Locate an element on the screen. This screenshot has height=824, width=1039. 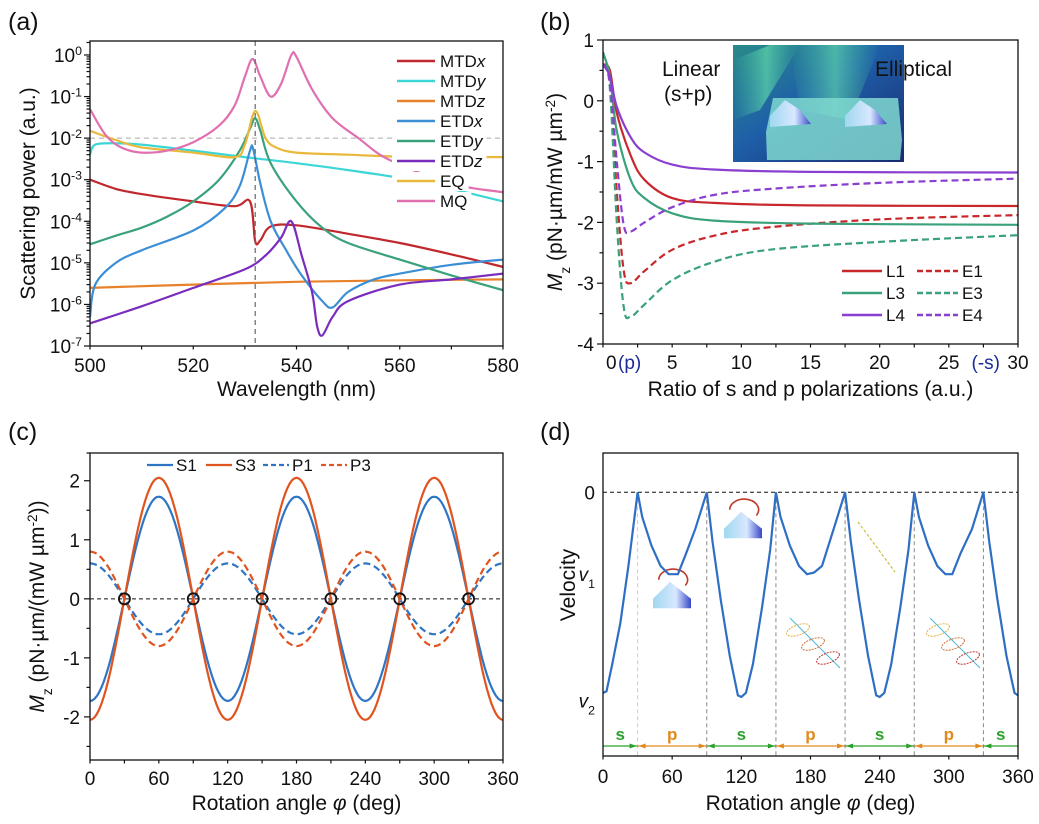
plot-area is located at coordinates (810, 185).